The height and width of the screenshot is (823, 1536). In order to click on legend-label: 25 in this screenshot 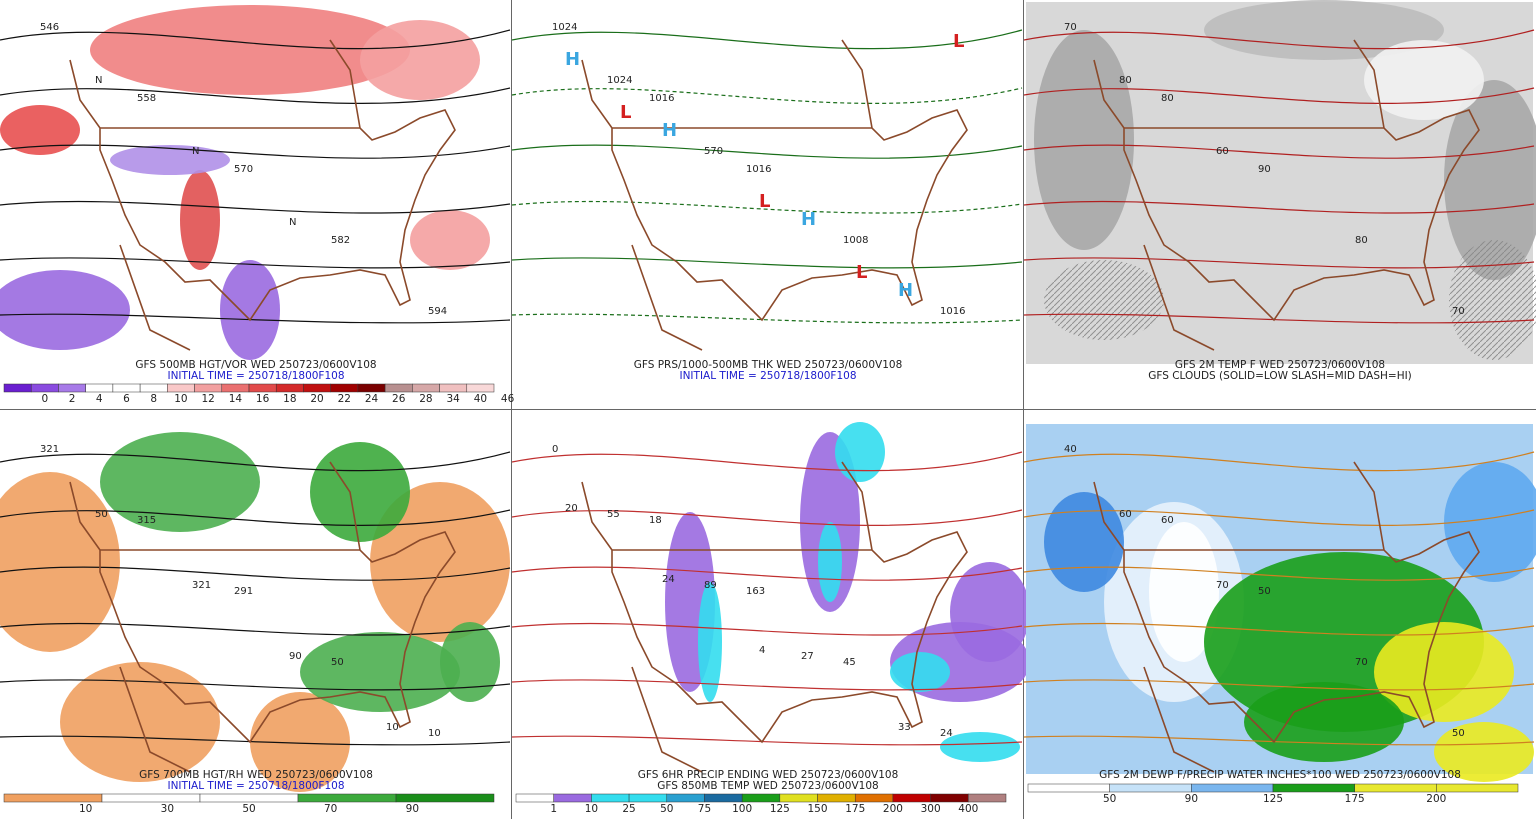, I will do `click(628, 809)`.